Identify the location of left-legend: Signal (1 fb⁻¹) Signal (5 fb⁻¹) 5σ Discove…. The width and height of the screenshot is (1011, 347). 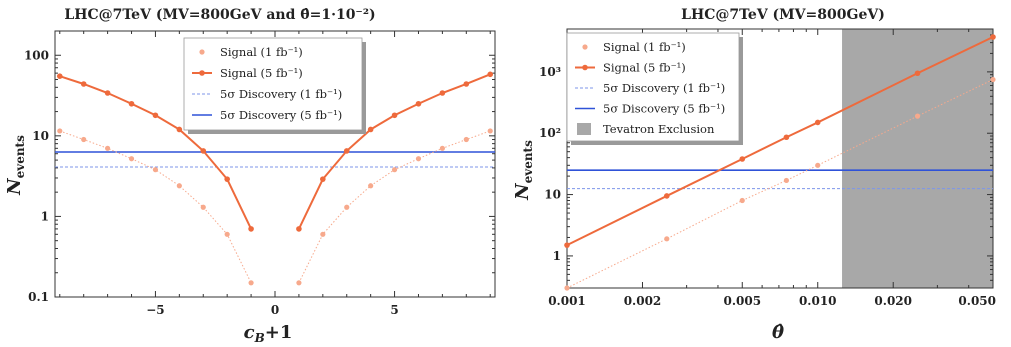
(274, 85).